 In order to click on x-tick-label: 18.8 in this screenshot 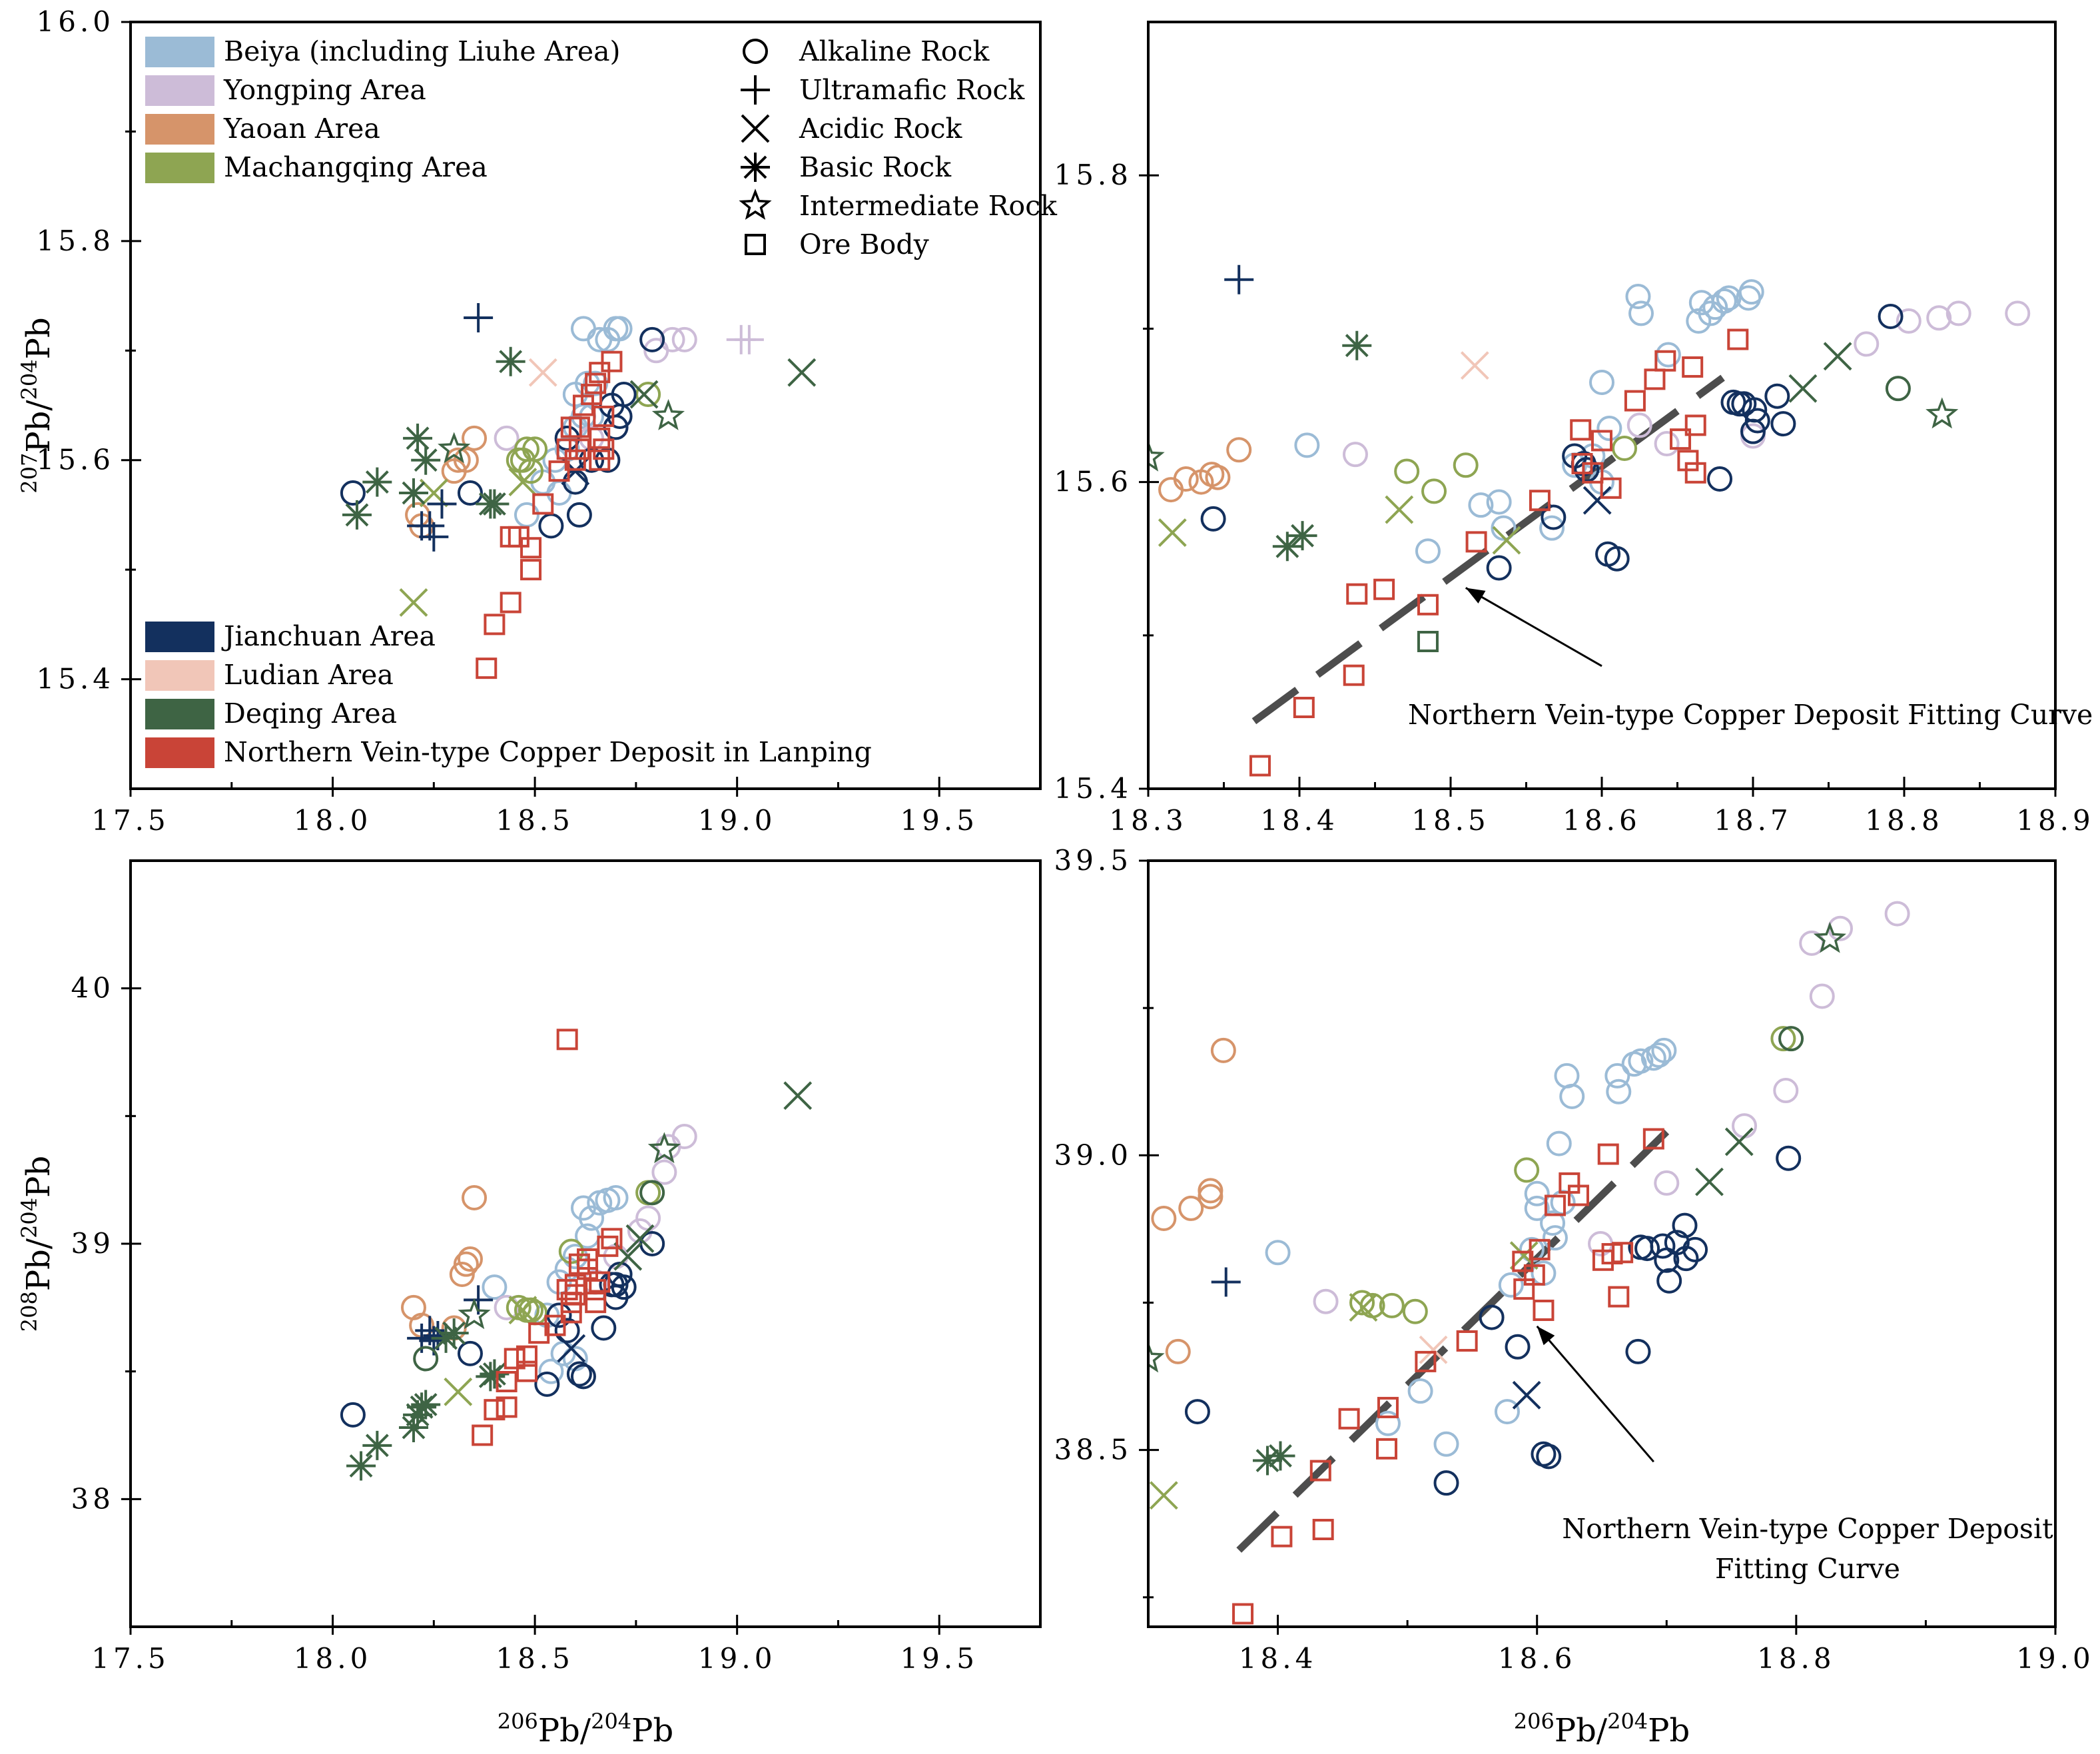, I will do `click(1904, 820)`.